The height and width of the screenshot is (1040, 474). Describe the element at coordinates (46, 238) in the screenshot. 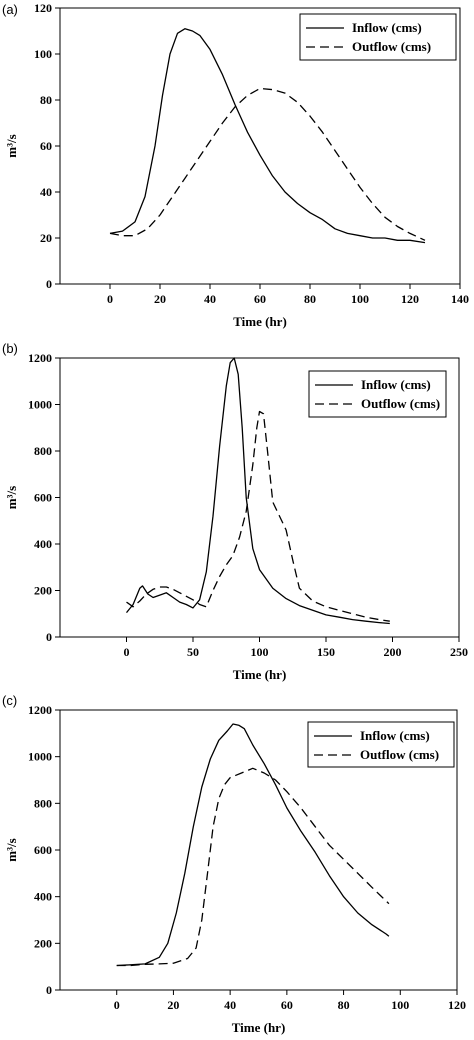

I see `y-tick-label: 20` at that location.